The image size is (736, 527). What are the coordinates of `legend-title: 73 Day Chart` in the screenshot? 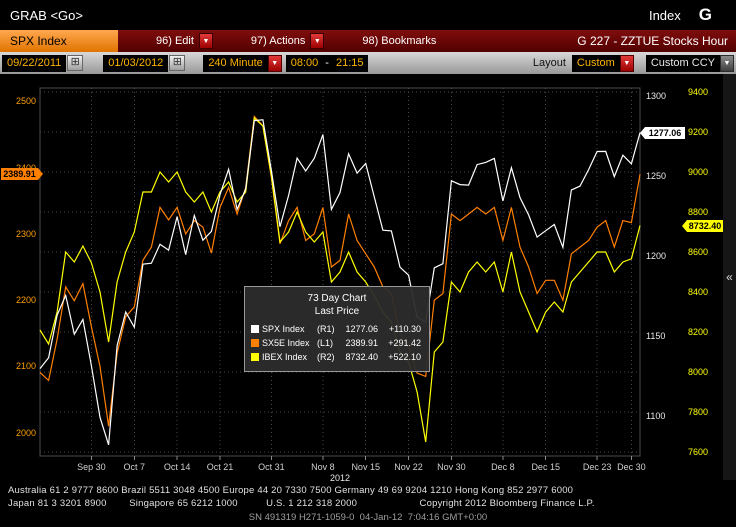 It's located at (337, 298).